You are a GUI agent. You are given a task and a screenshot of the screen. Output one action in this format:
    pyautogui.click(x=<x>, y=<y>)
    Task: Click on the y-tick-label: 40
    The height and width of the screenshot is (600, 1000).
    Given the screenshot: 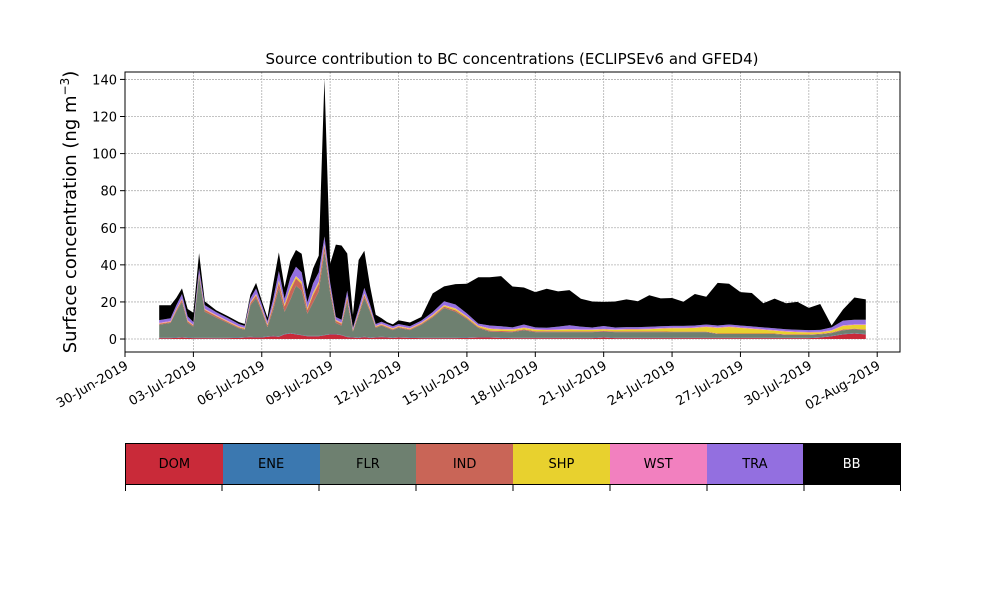 What is the action you would take?
    pyautogui.click(x=108, y=266)
    